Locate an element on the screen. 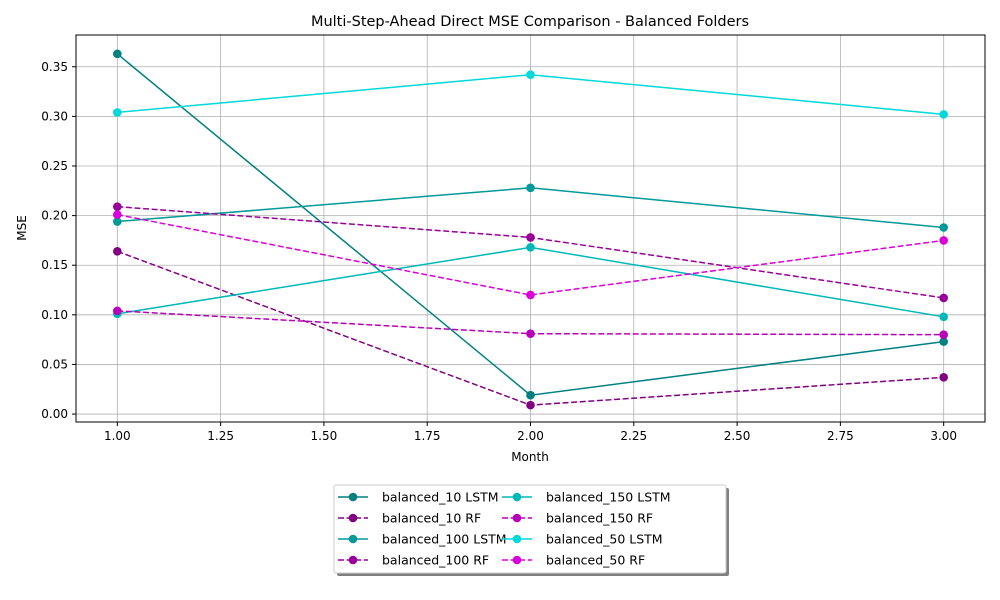 Image resolution: width=1000 pixels, height=600 pixels. y-tick-label: 0.00 is located at coordinates (54, 414).